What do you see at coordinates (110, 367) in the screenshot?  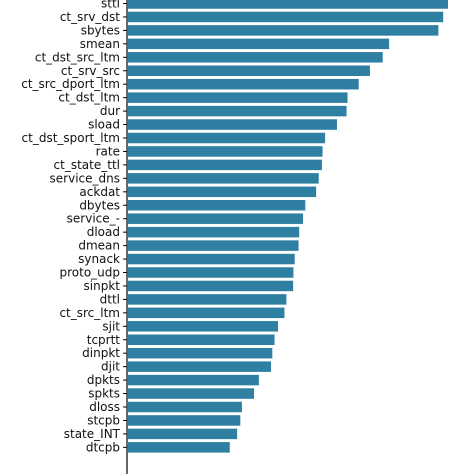 I see `tick-label-djit: djit` at bounding box center [110, 367].